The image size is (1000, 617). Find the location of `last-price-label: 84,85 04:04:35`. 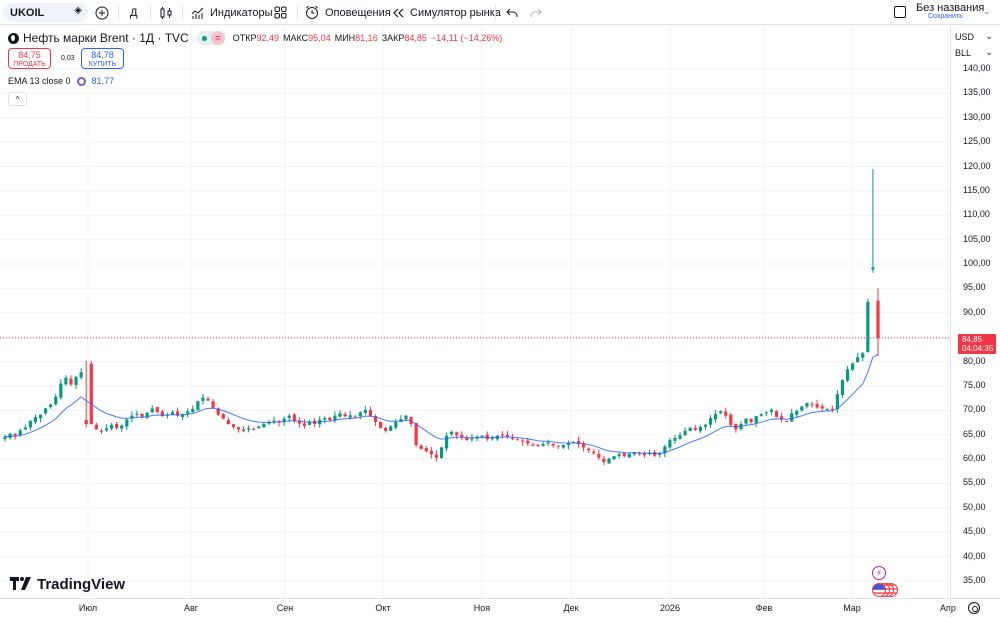

last-price-label: 84,85 04:04:35 is located at coordinates (977, 344).